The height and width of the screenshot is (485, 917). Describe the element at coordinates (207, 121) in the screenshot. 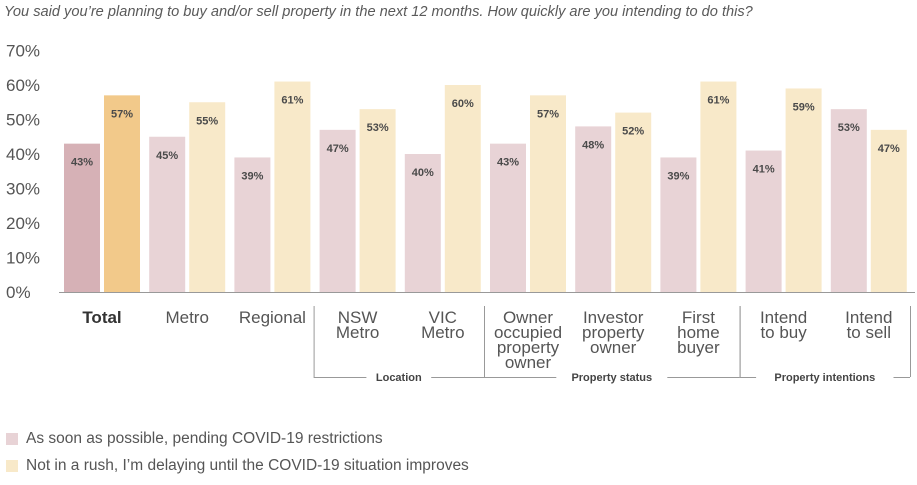

I see `bar-value-label: 55%` at that location.